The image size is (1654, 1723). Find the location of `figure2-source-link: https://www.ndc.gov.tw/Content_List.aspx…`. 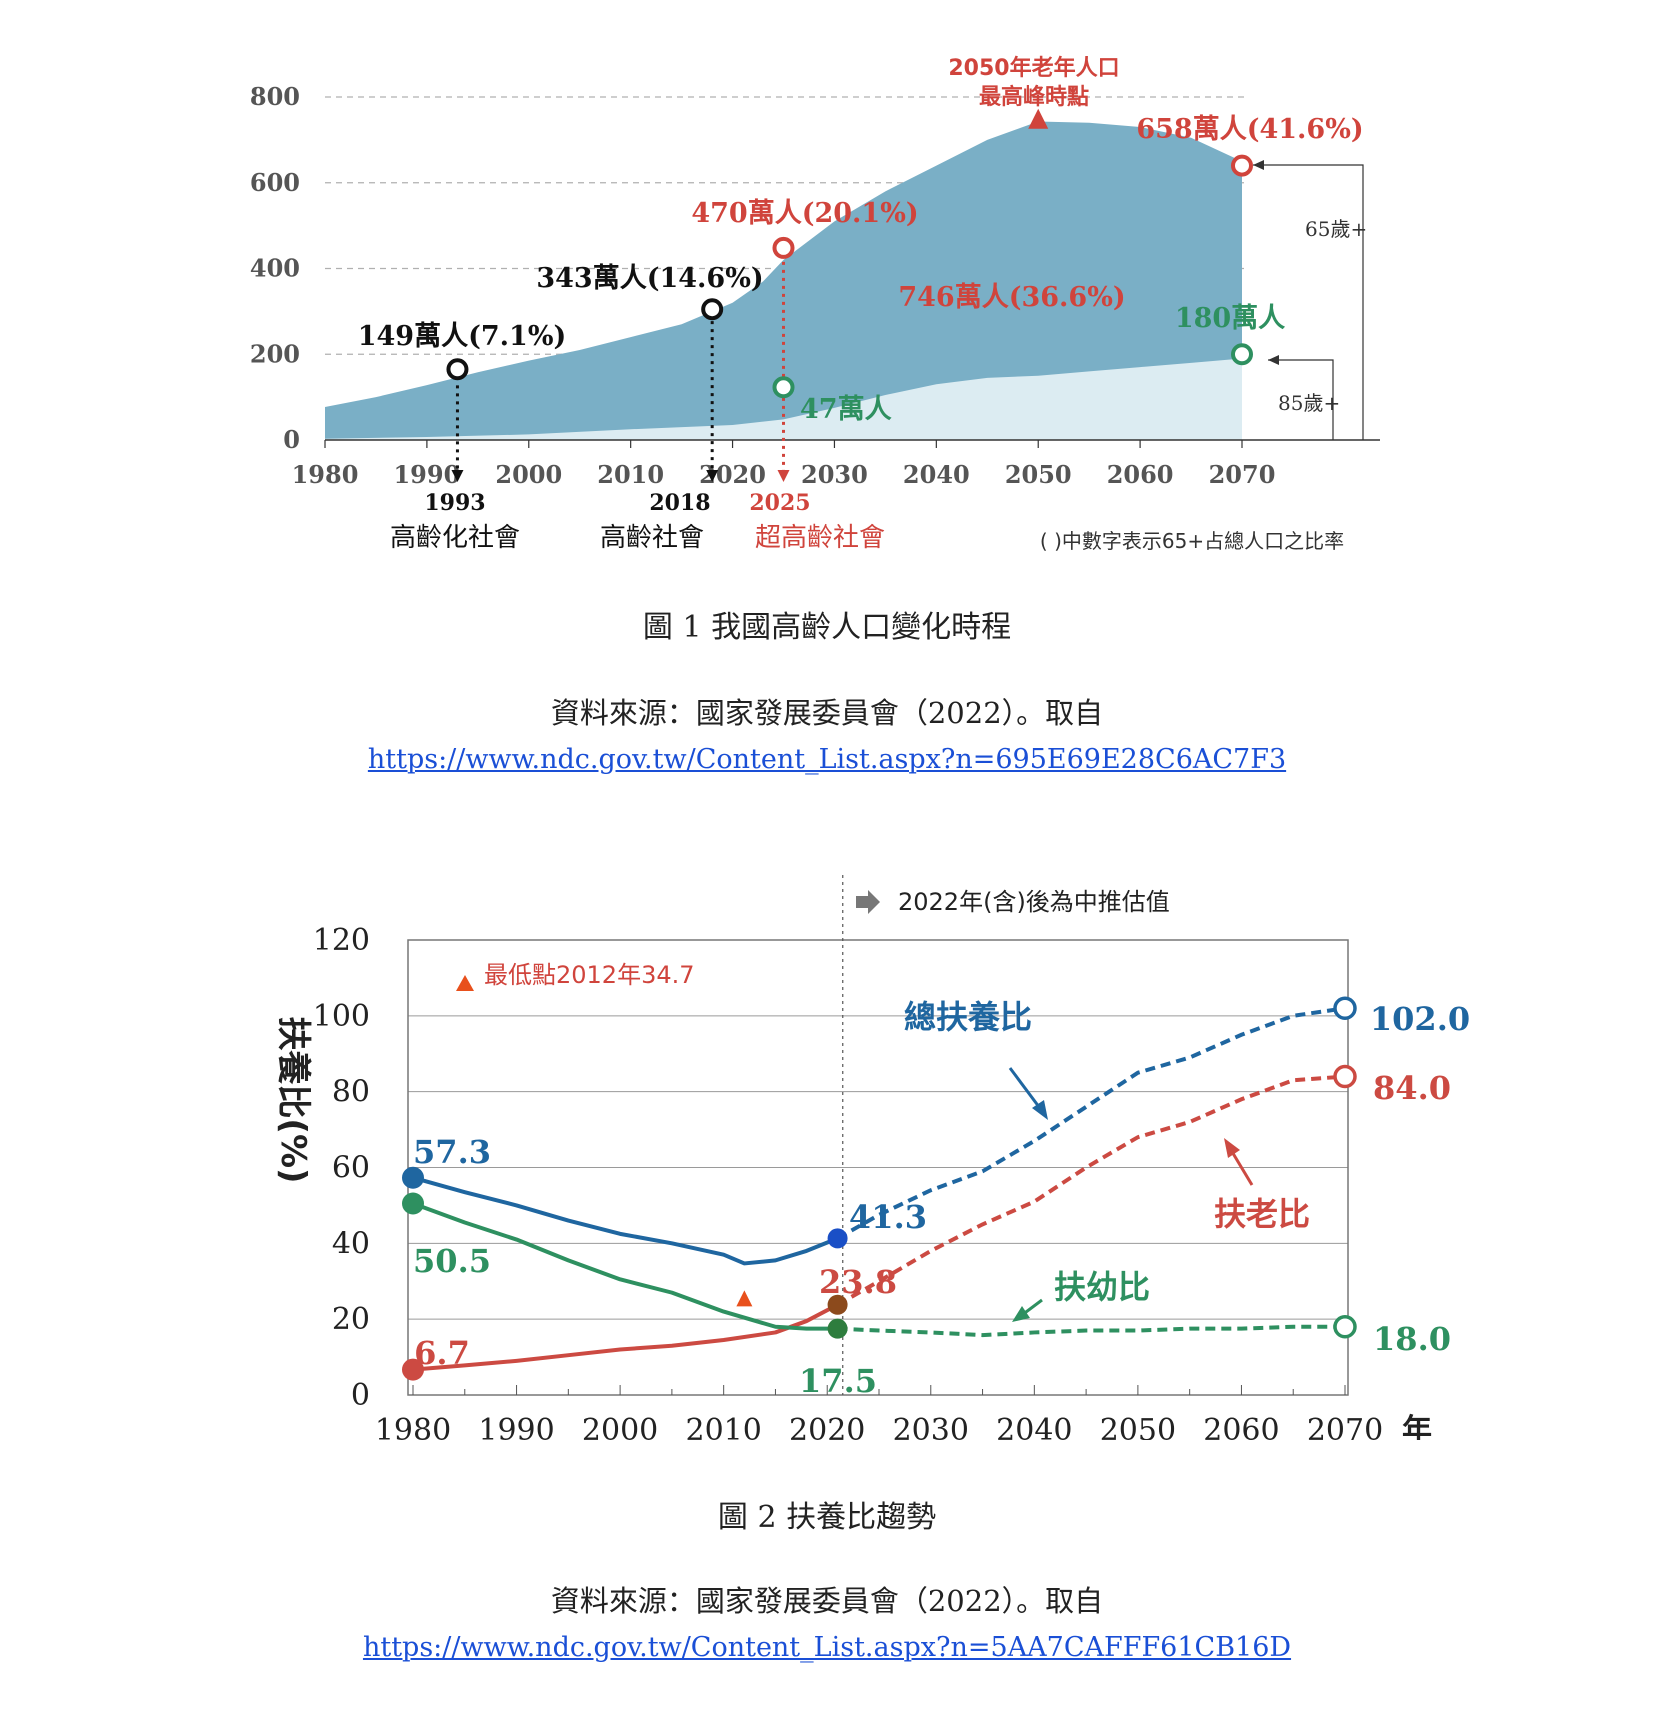

figure2-source-link: https://www.ndc.gov.tw/Content_List.aspx… is located at coordinates (827, 1647).